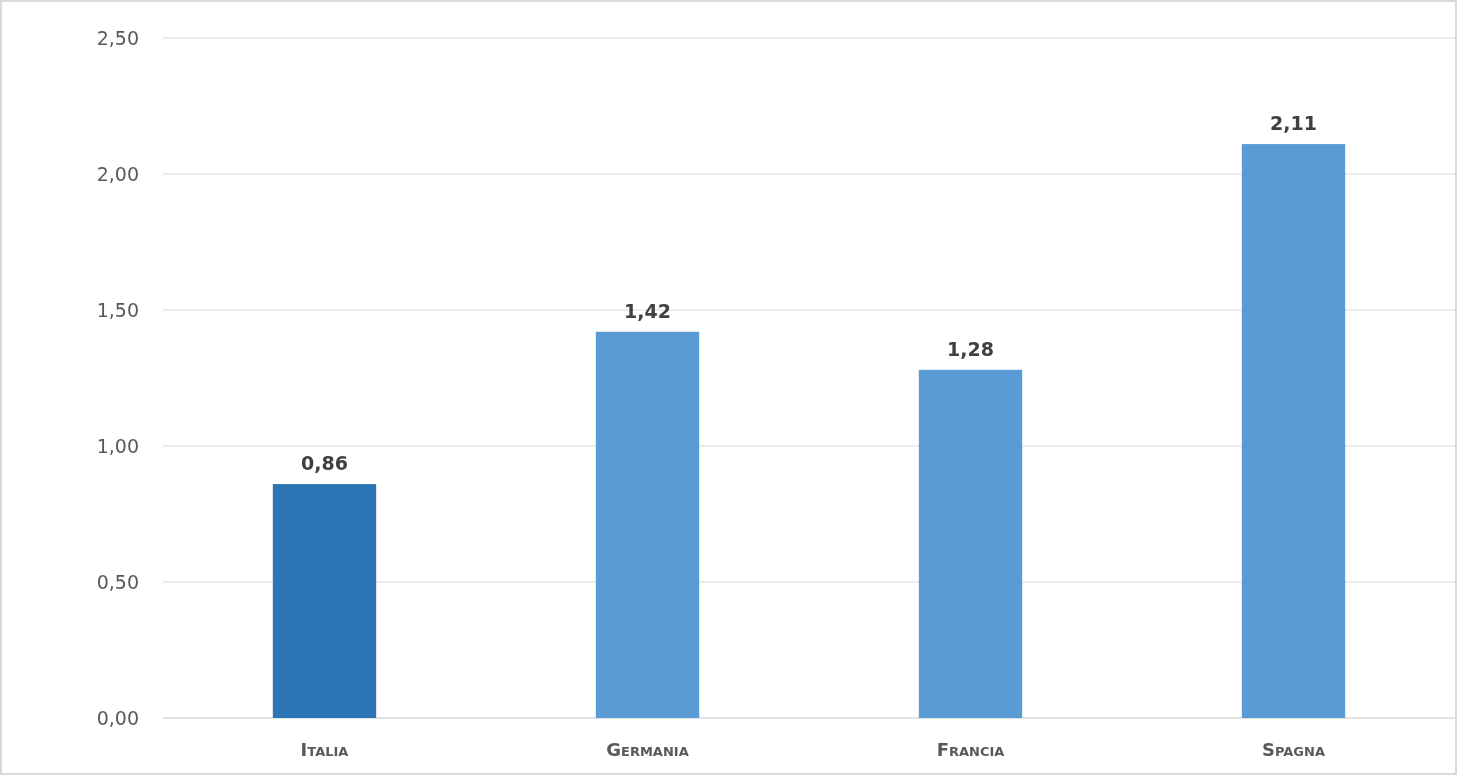 This screenshot has height=775, width=1457. I want to click on y-tick-label: 2,50, so click(117, 37).